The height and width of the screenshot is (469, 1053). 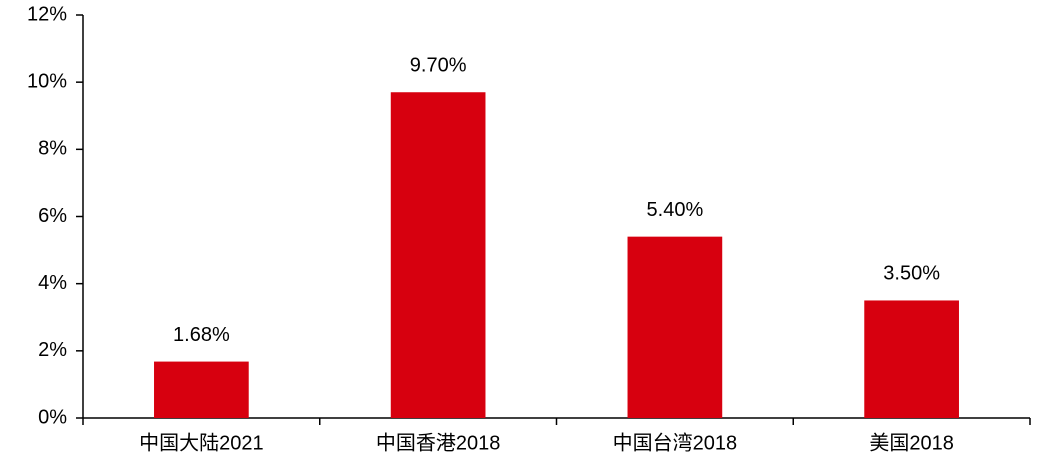 I want to click on data-label: 5.40%, so click(x=675, y=210).